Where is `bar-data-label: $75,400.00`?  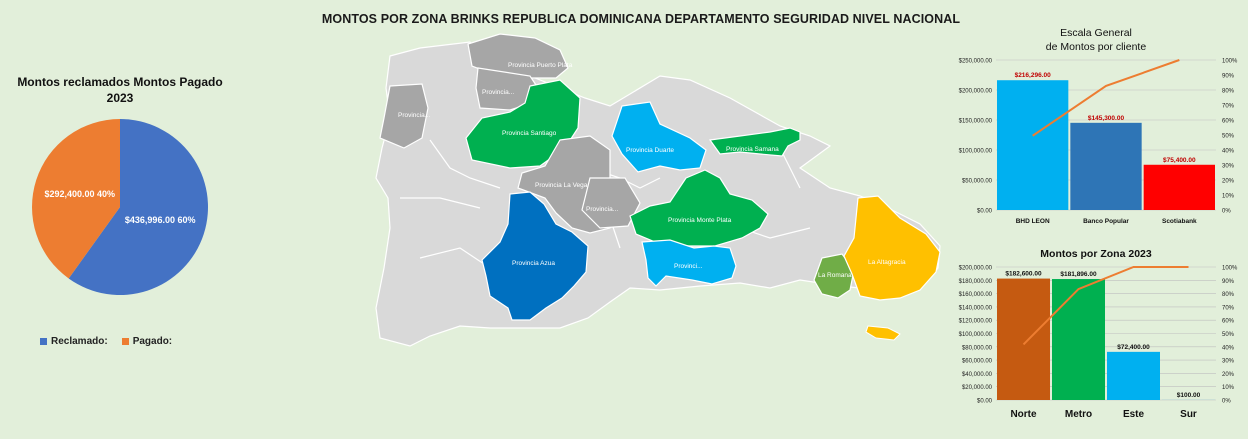
bar-data-label: $75,400.00 is located at coordinates (1179, 160).